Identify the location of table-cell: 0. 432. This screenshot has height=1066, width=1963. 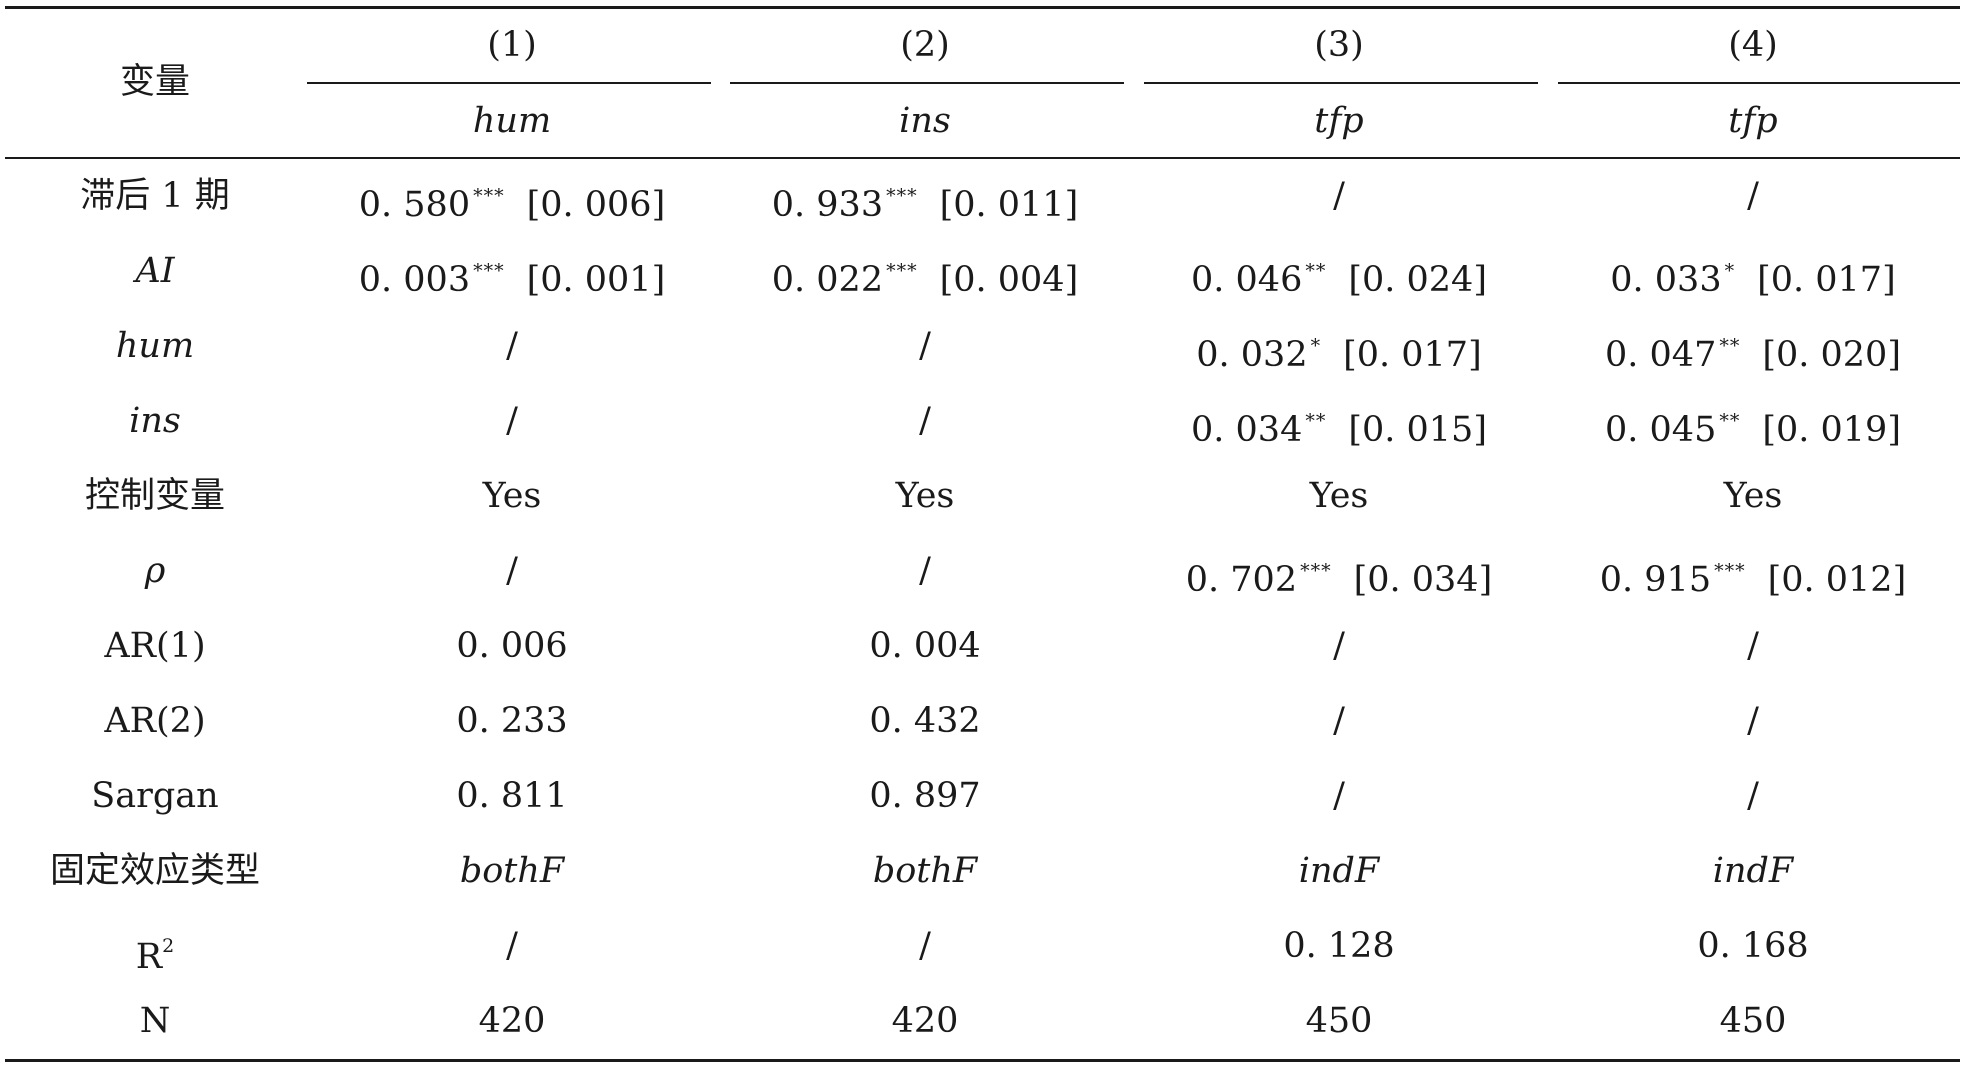
(925, 721).